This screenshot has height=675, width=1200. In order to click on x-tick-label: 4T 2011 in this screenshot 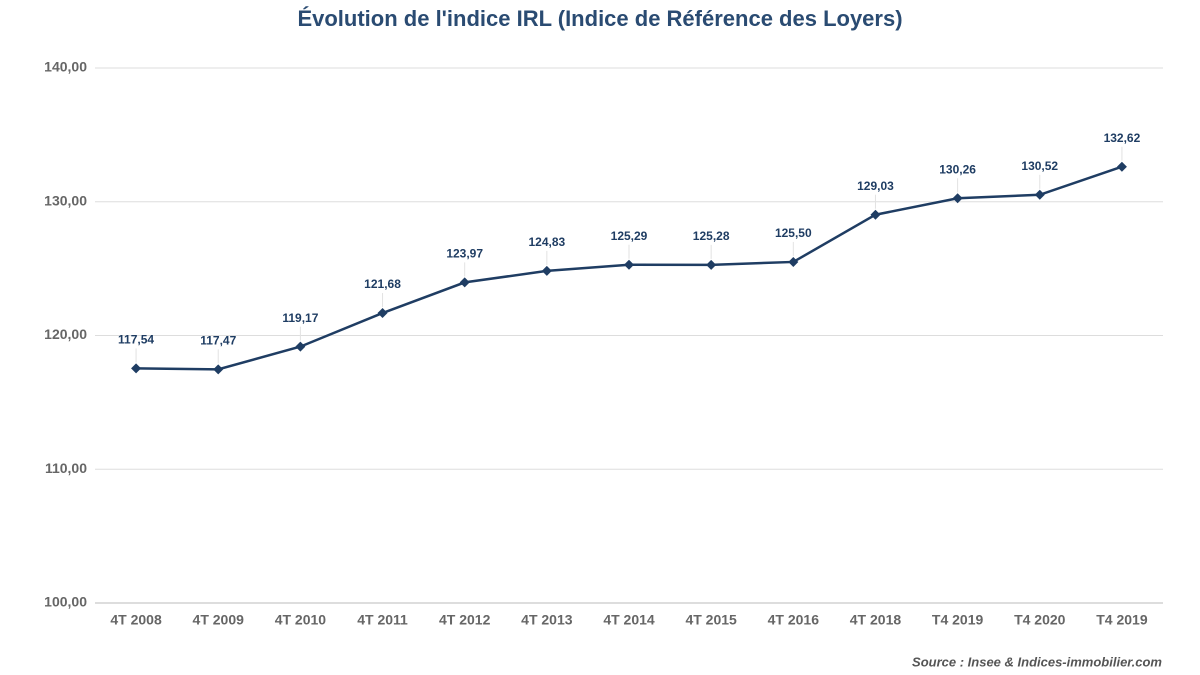, I will do `click(382, 620)`.